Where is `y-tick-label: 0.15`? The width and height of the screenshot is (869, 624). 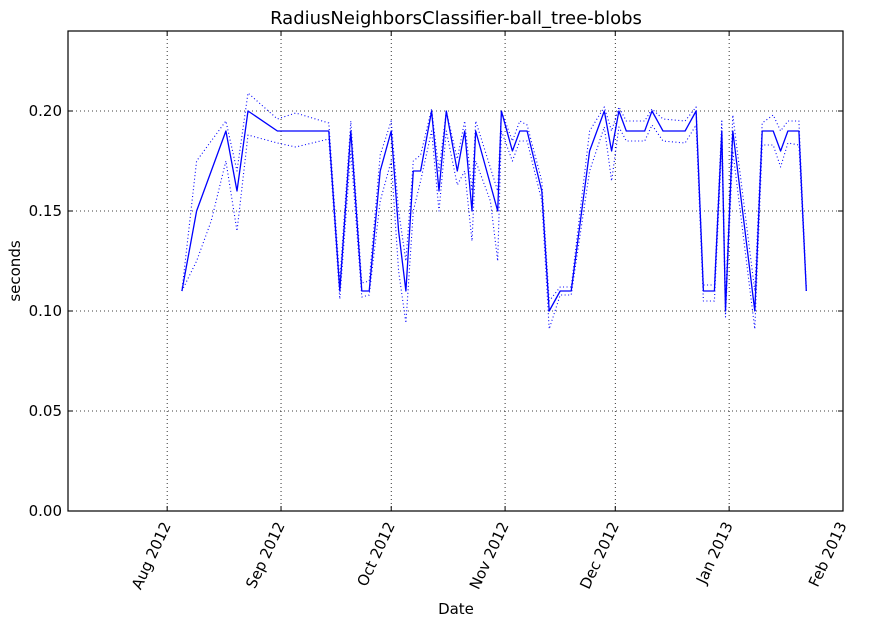
y-tick-label: 0.15 is located at coordinates (45, 211).